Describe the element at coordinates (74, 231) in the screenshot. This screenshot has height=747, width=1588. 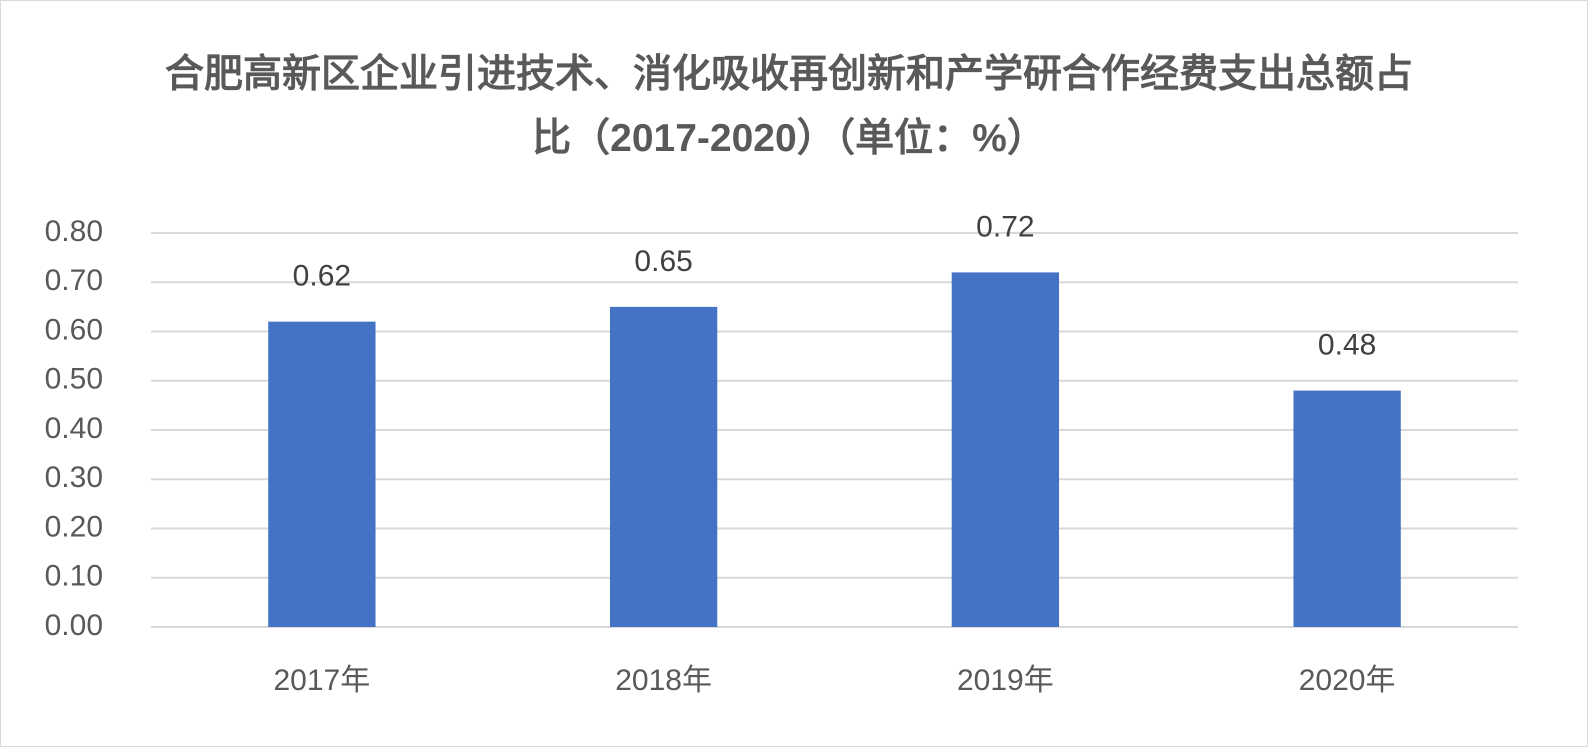
I see `y-tick-label: 0.80` at that location.